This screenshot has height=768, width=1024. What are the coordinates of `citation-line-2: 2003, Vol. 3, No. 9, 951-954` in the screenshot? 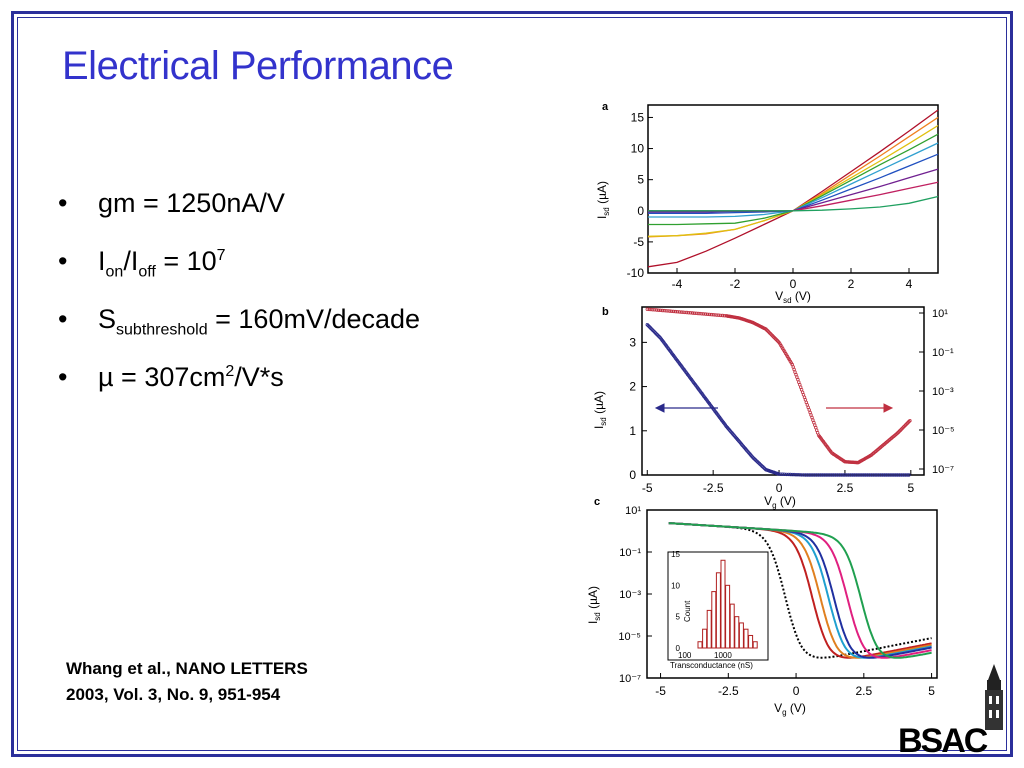 It's located at (173, 694).